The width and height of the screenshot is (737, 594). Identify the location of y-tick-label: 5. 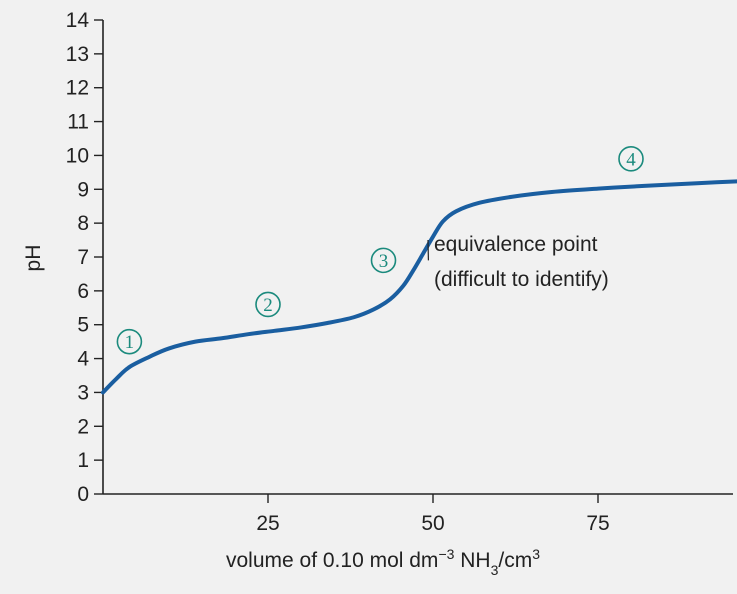
(83, 325).